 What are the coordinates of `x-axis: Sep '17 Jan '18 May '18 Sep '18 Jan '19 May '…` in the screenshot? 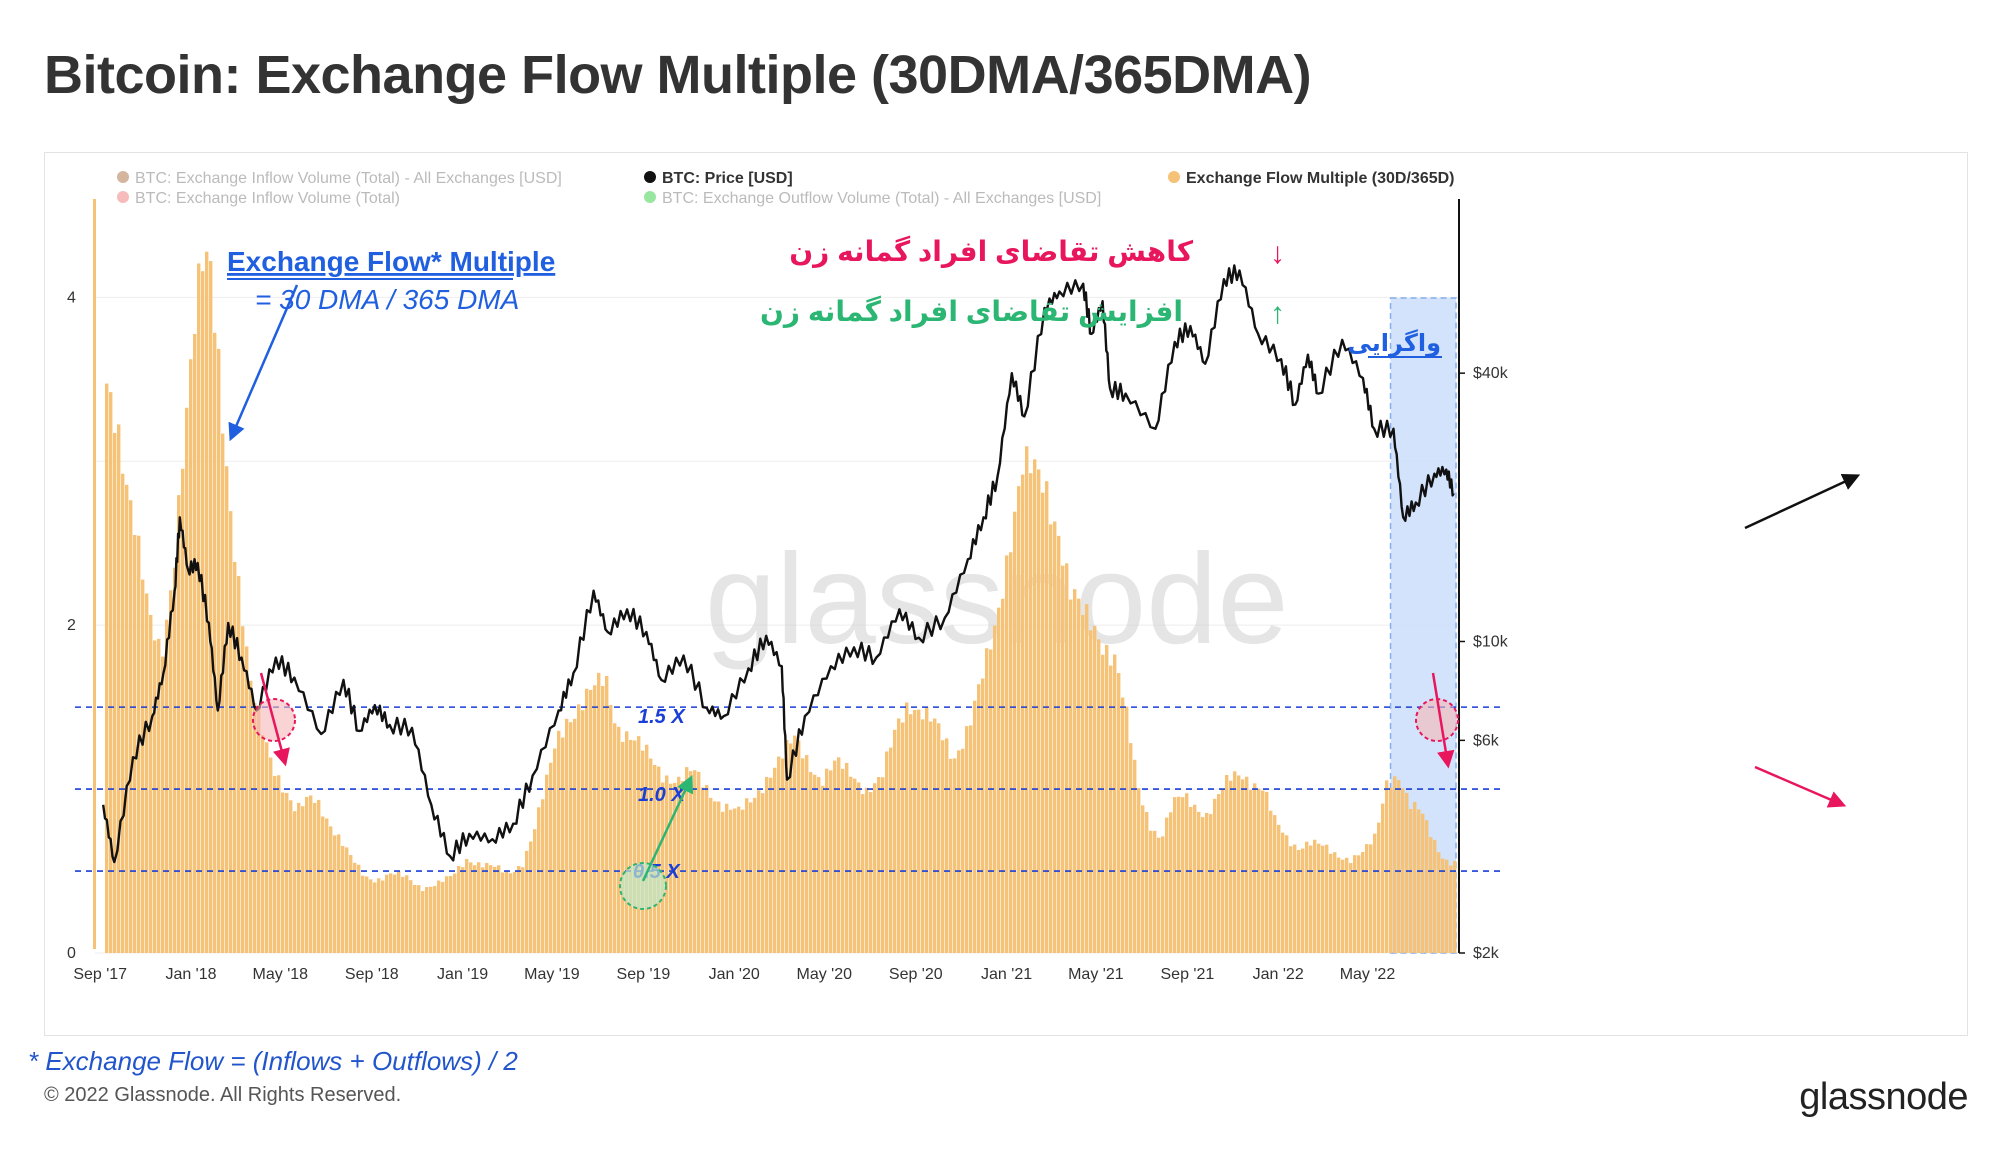 It's located at (734, 974).